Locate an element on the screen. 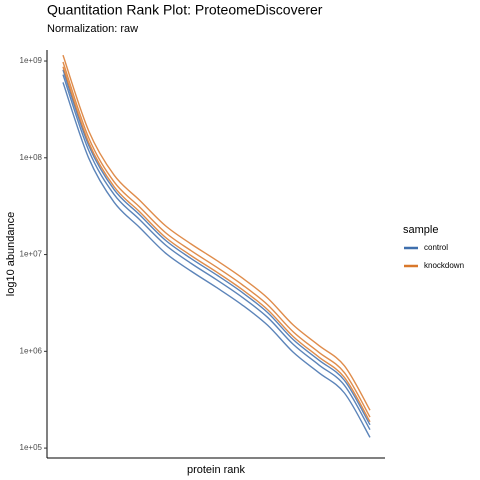 This screenshot has height=480, width=480. legend-title: sample is located at coordinates (420, 230).